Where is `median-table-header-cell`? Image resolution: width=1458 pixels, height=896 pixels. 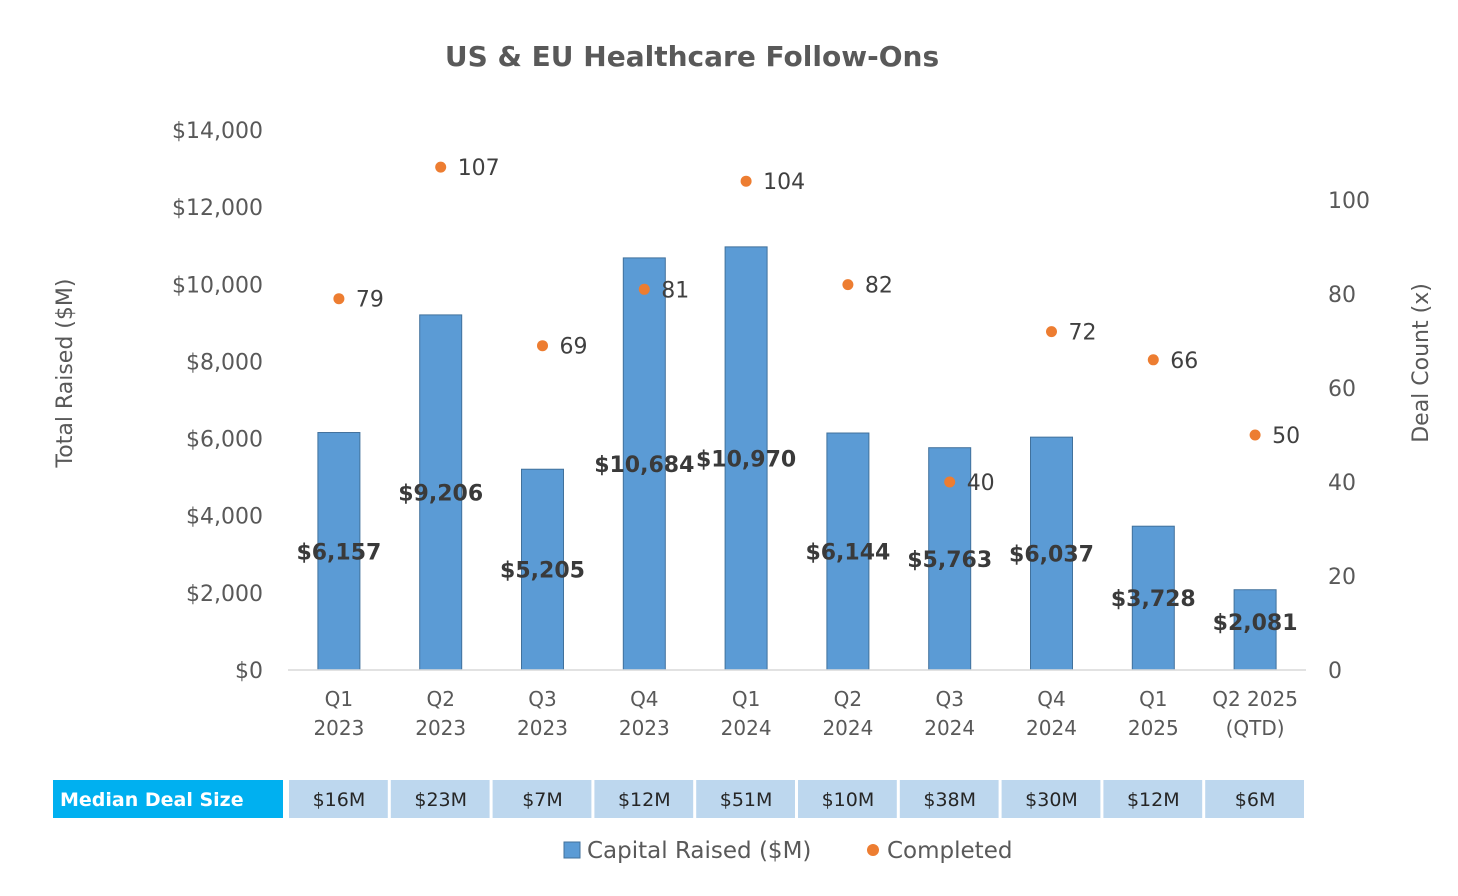
median-table-header-cell is located at coordinates (168, 799).